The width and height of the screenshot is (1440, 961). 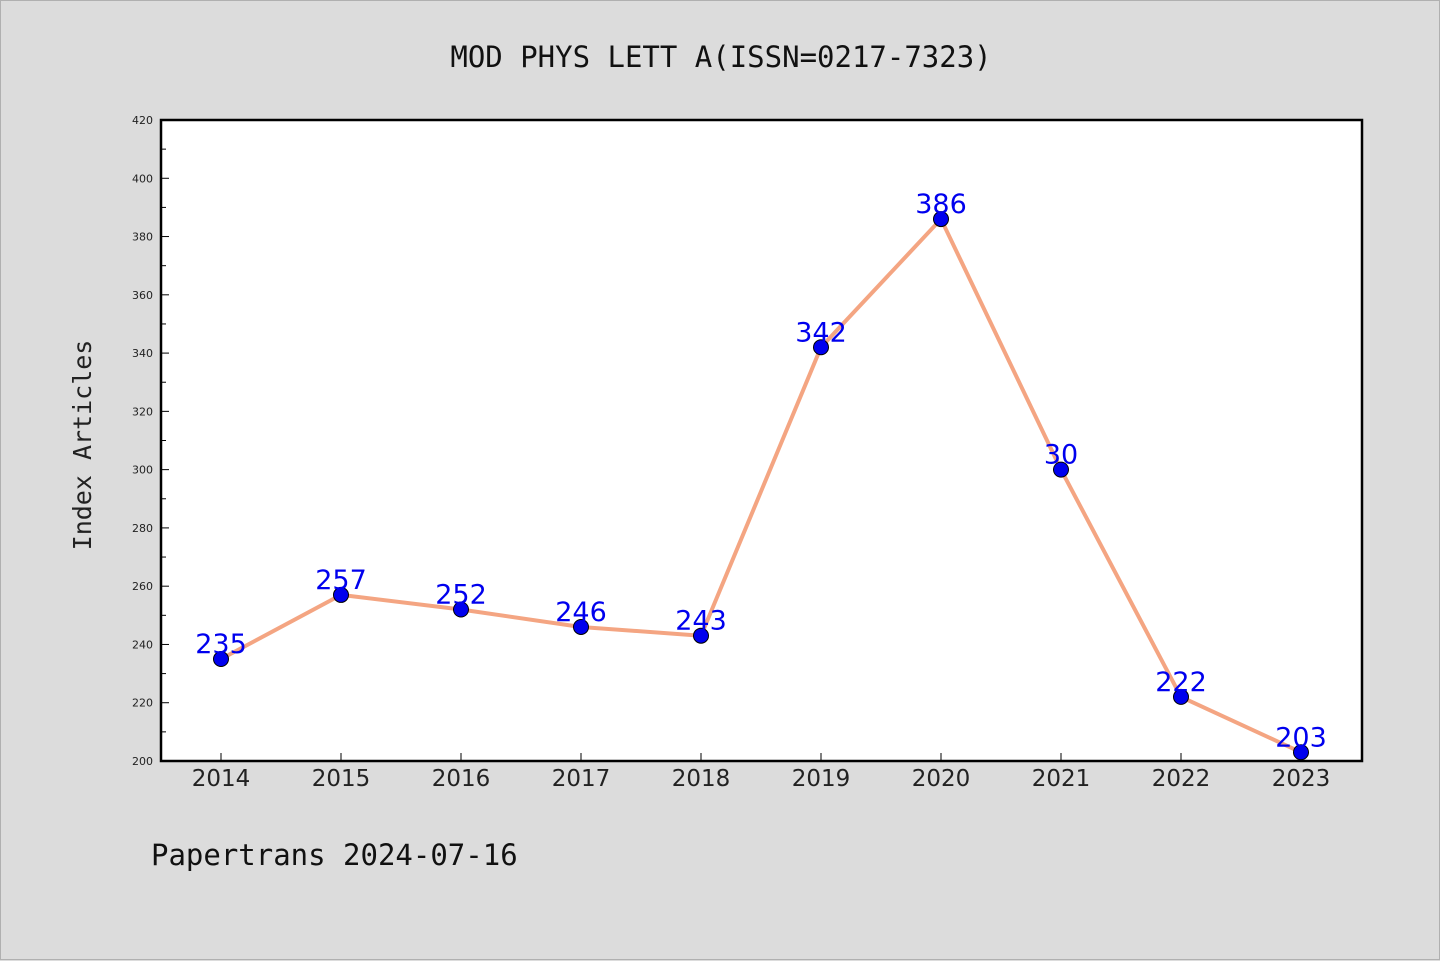 I want to click on y-tick-label: 340, so click(x=142, y=353).